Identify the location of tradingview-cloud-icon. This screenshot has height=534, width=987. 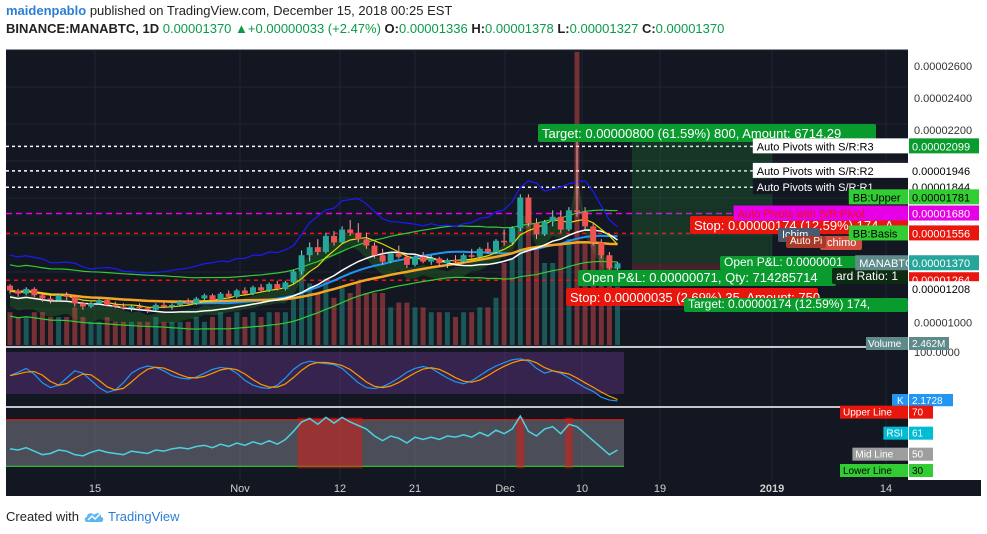
(93, 517).